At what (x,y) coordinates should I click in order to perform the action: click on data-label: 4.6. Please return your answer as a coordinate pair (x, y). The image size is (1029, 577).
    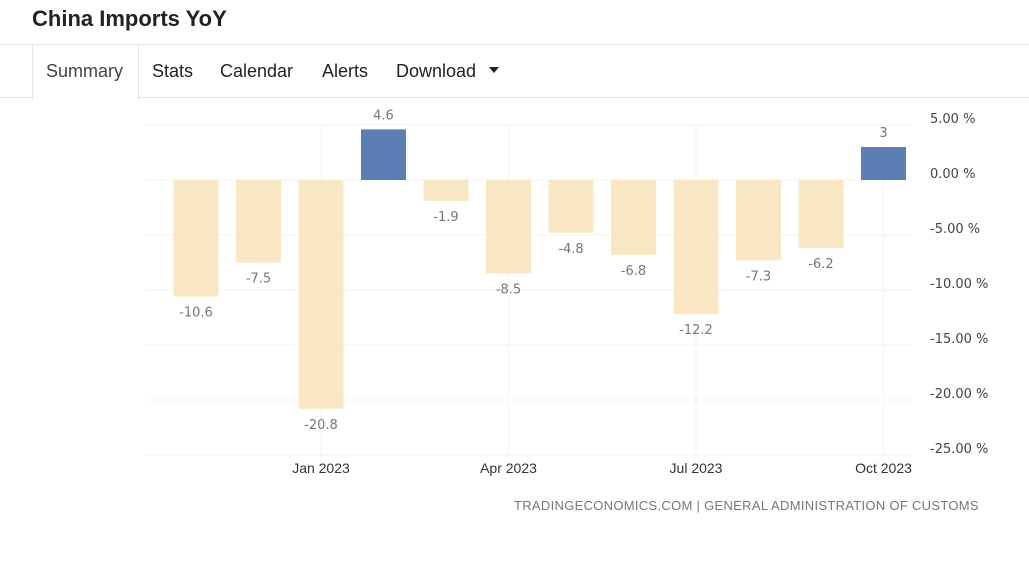
    Looking at the image, I should click on (383, 115).